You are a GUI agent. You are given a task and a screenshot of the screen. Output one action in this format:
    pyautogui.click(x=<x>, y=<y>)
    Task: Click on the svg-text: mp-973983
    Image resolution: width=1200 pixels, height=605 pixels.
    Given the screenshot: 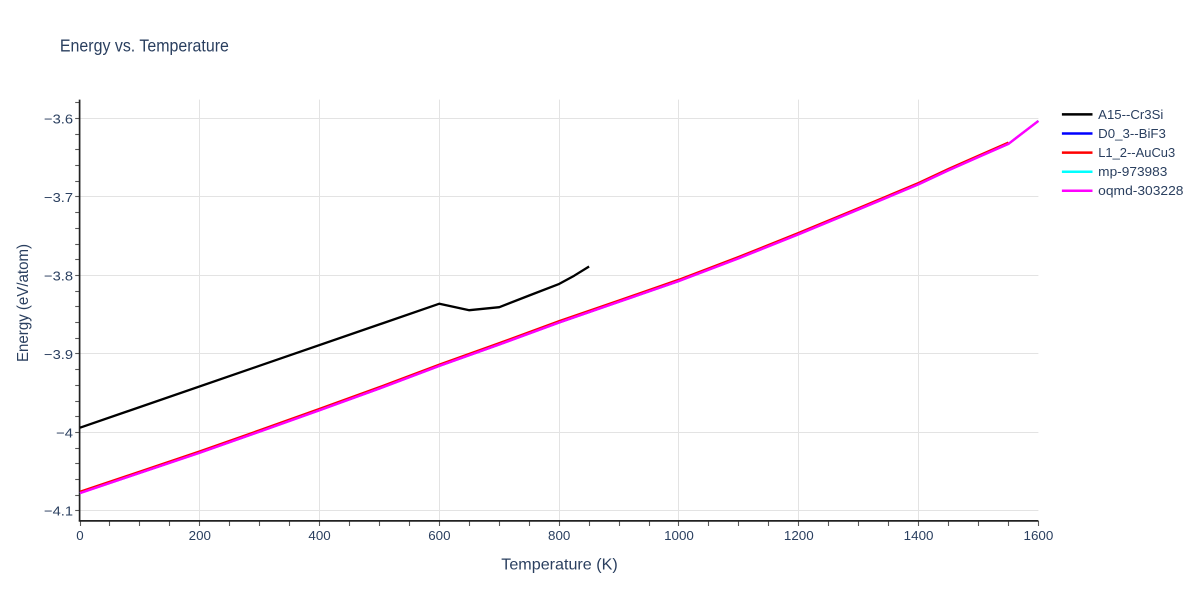 What is the action you would take?
    pyautogui.click(x=1132, y=171)
    